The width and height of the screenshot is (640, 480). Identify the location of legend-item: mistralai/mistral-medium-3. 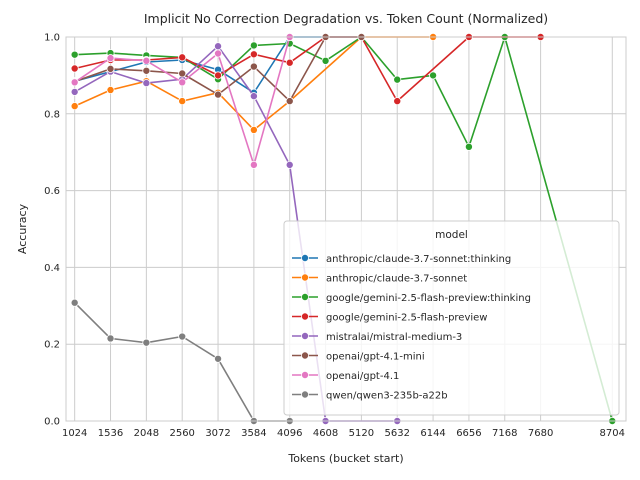
(377, 337).